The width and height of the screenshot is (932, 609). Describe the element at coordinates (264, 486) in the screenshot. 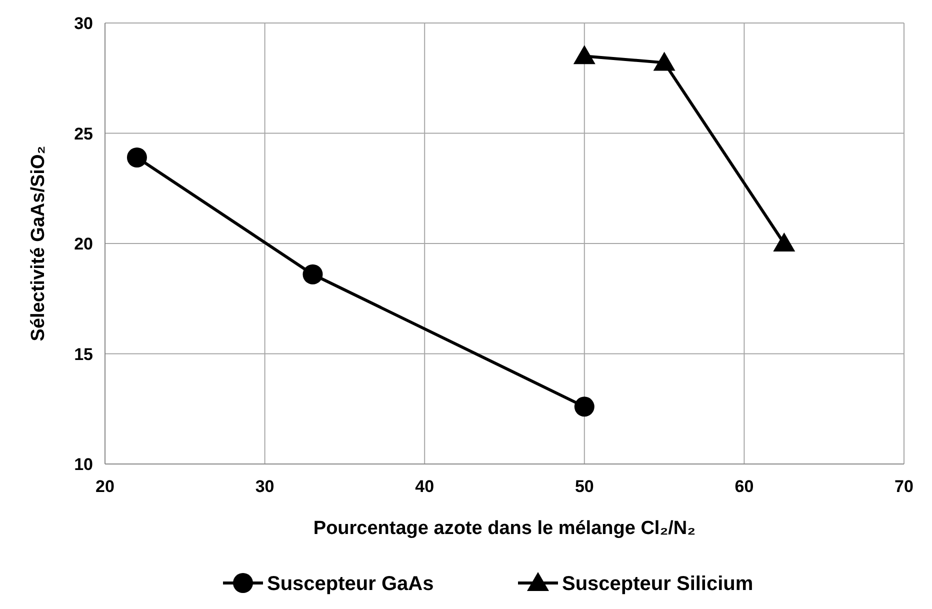

I see `x-tick-label: 30` at that location.